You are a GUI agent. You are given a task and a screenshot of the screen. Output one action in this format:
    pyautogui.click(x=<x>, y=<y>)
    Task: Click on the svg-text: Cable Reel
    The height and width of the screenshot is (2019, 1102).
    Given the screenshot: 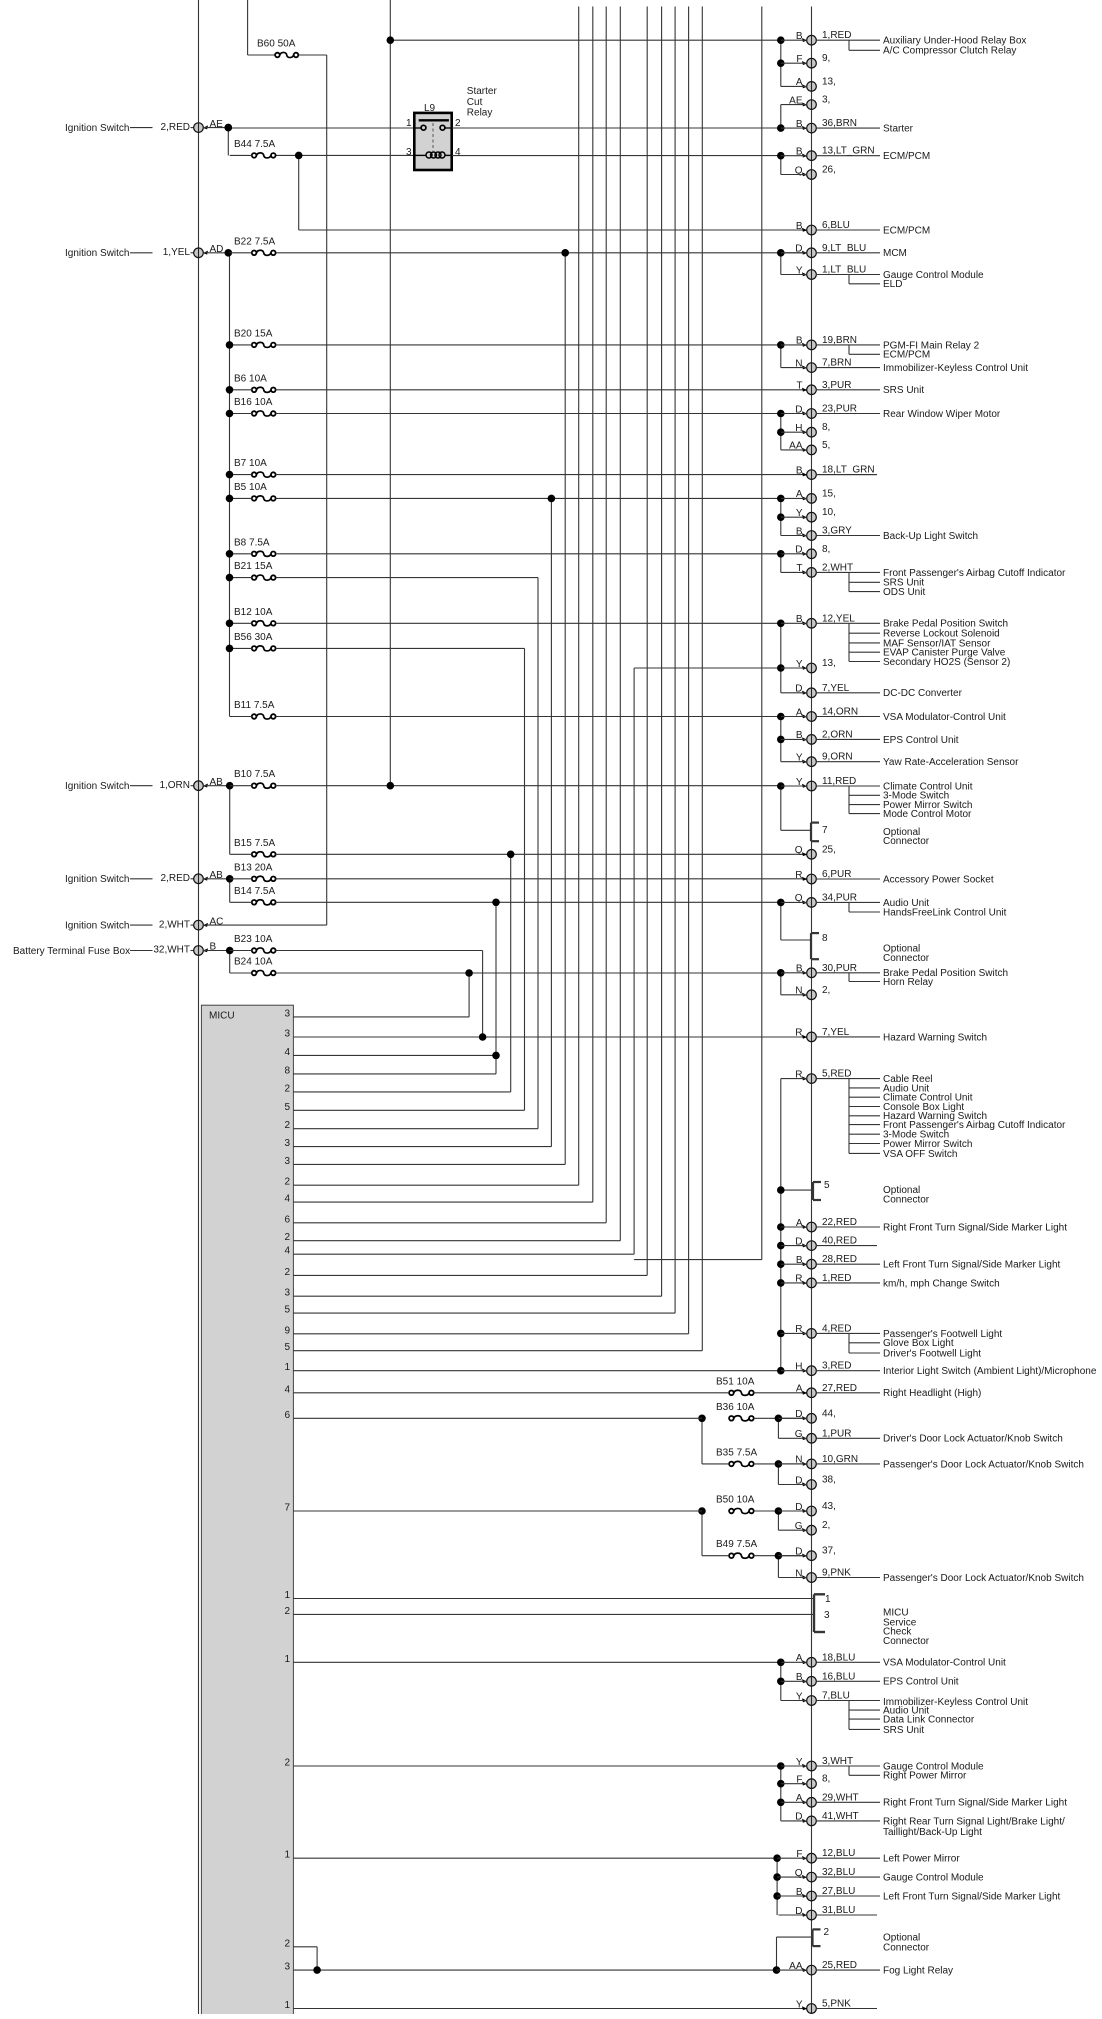 What is the action you would take?
    pyautogui.click(x=907, y=1079)
    